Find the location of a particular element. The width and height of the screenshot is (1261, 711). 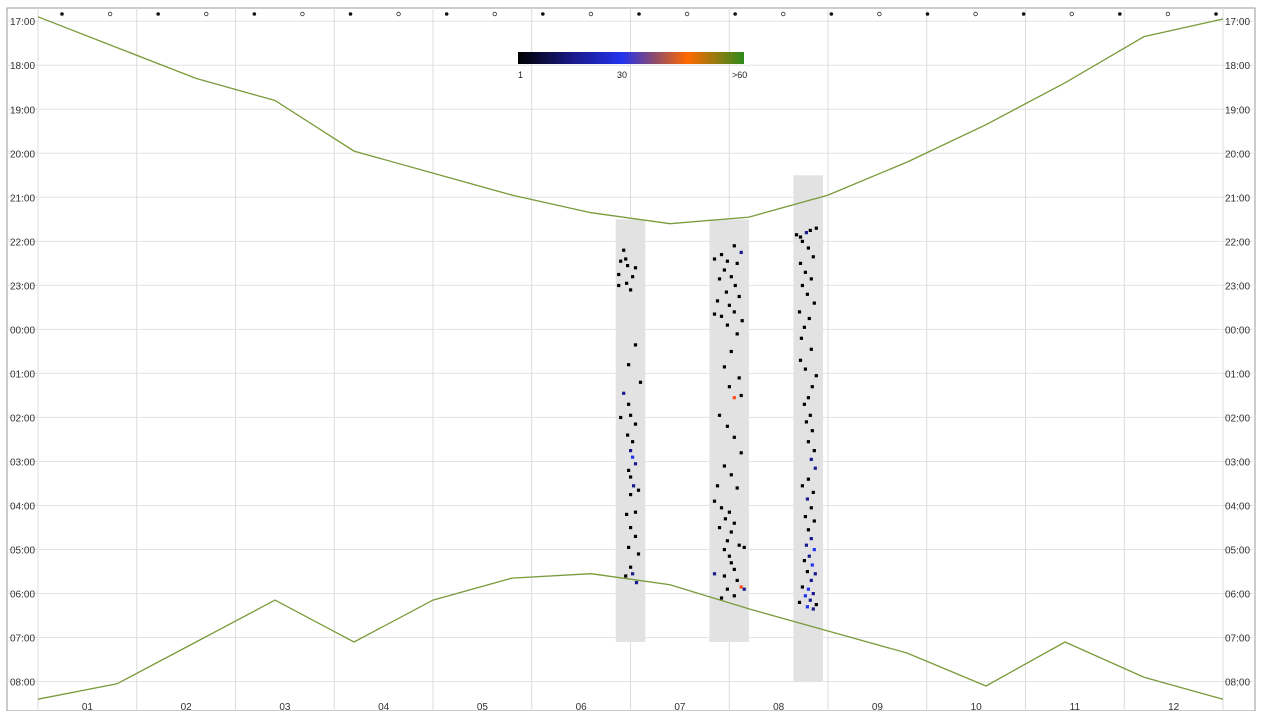

y-tick-label-left: 05:00 is located at coordinates (22, 551).